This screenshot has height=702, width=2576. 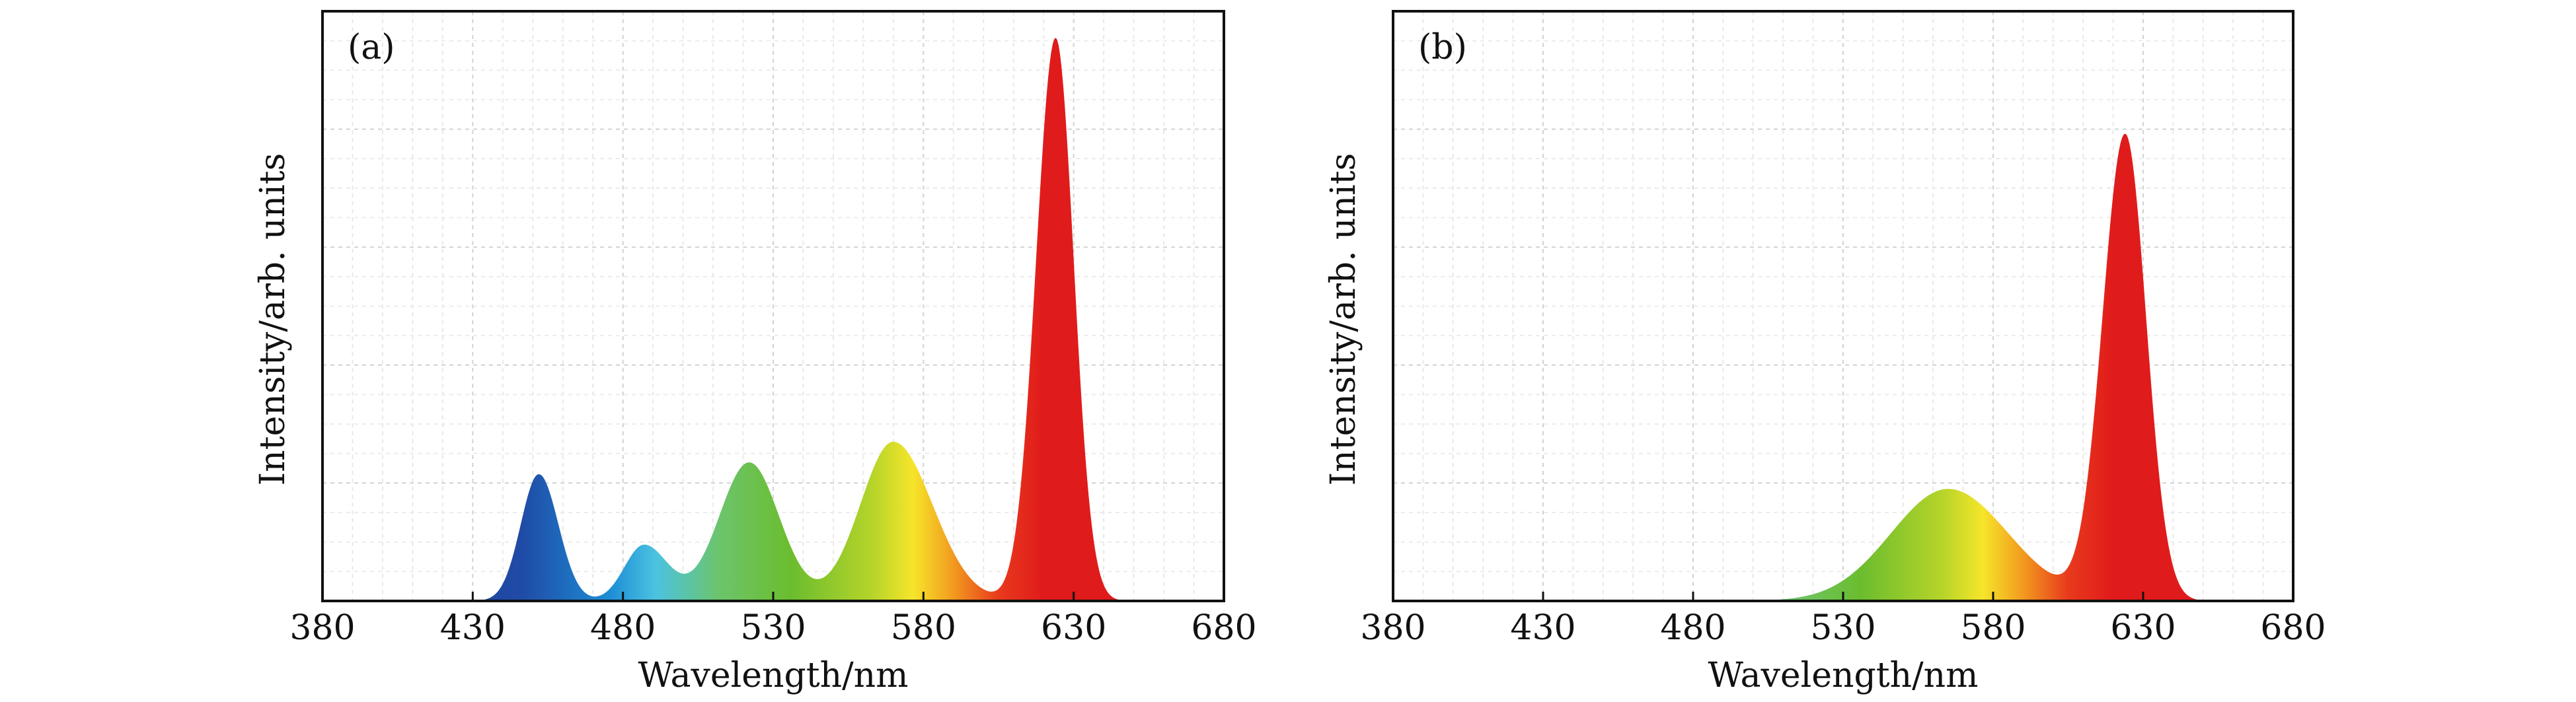 I want to click on panel-b-x-axis-title: Wavelength/nm, so click(x=1843, y=675).